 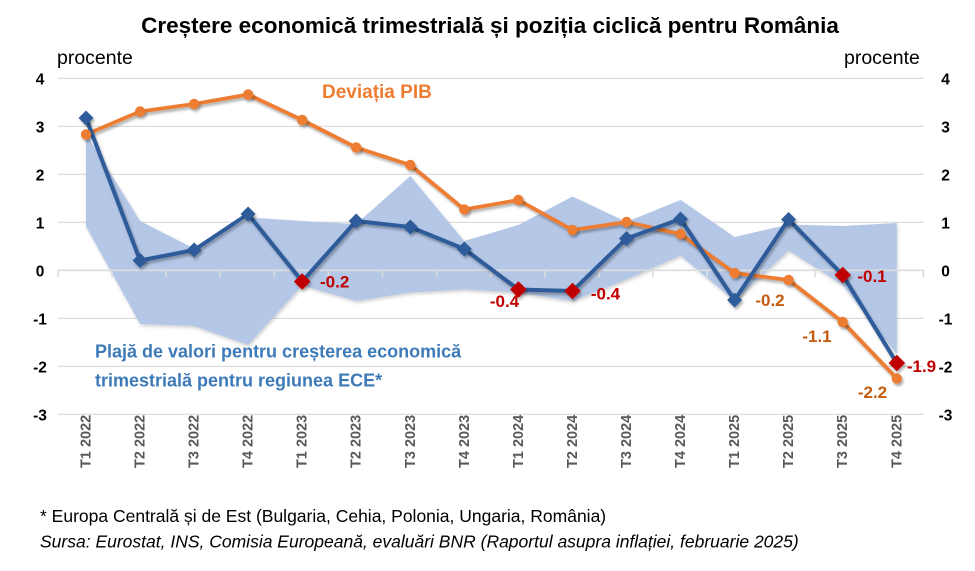 What do you see at coordinates (789, 441) in the screenshot?
I see `svg-text: T2 2025` at bounding box center [789, 441].